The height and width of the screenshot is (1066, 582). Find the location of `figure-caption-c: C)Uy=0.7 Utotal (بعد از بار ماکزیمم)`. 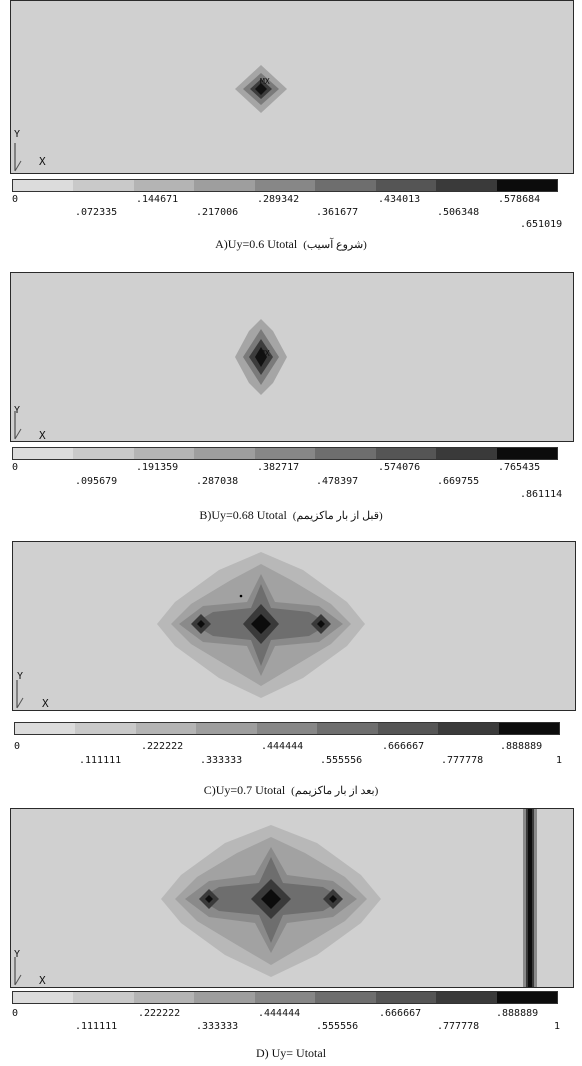

figure-caption-c: C)Uy=0.7 Utotal (بعد از بار ماکزیمم) is located at coordinates (291, 790).